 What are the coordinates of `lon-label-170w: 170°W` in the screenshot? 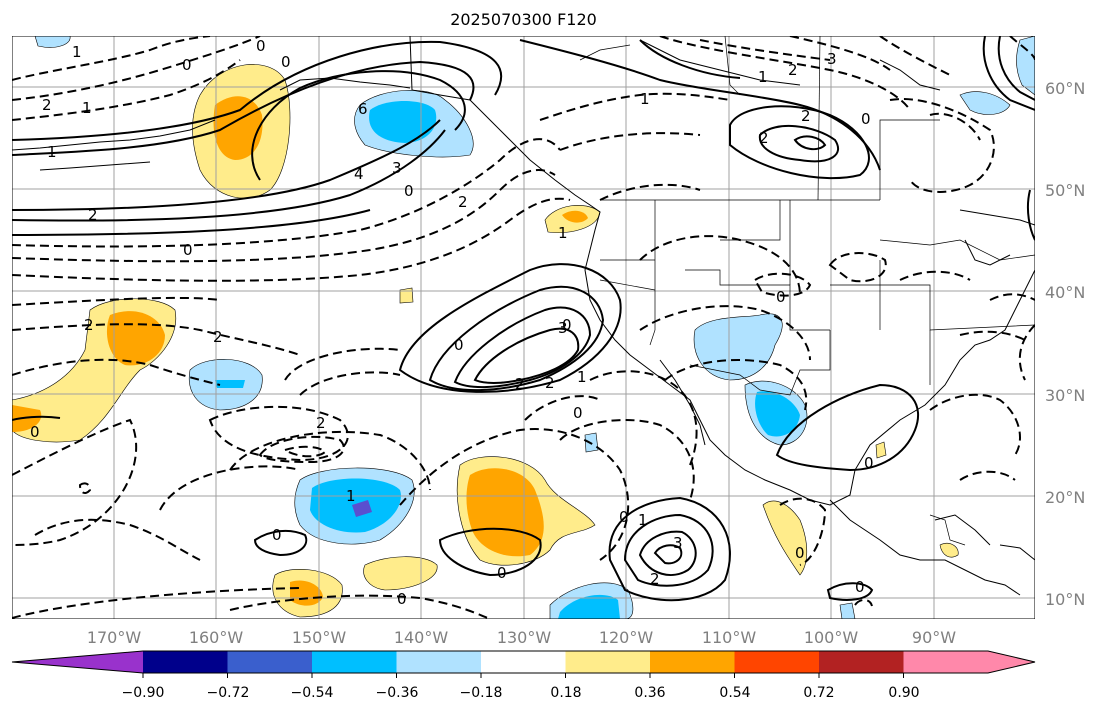 It's located at (114, 637).